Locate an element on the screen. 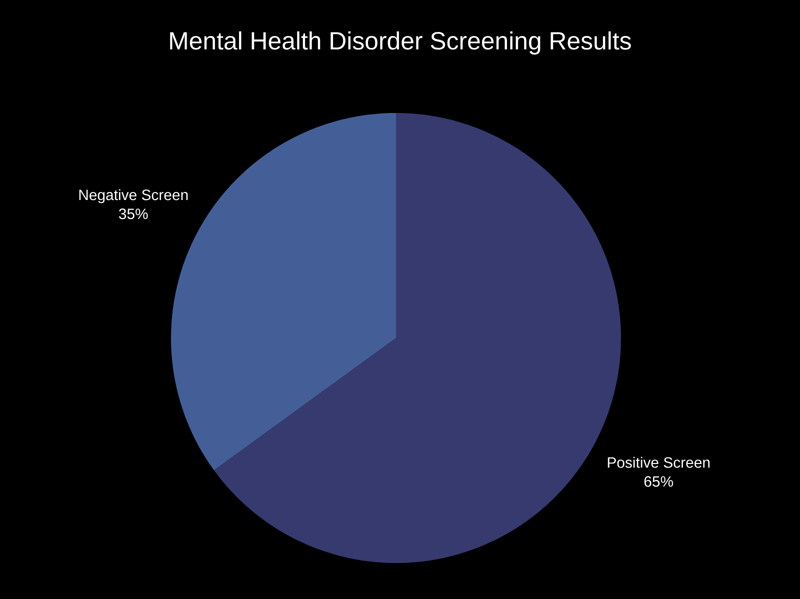  slice-label: Negative Screen is located at coordinates (133, 196).